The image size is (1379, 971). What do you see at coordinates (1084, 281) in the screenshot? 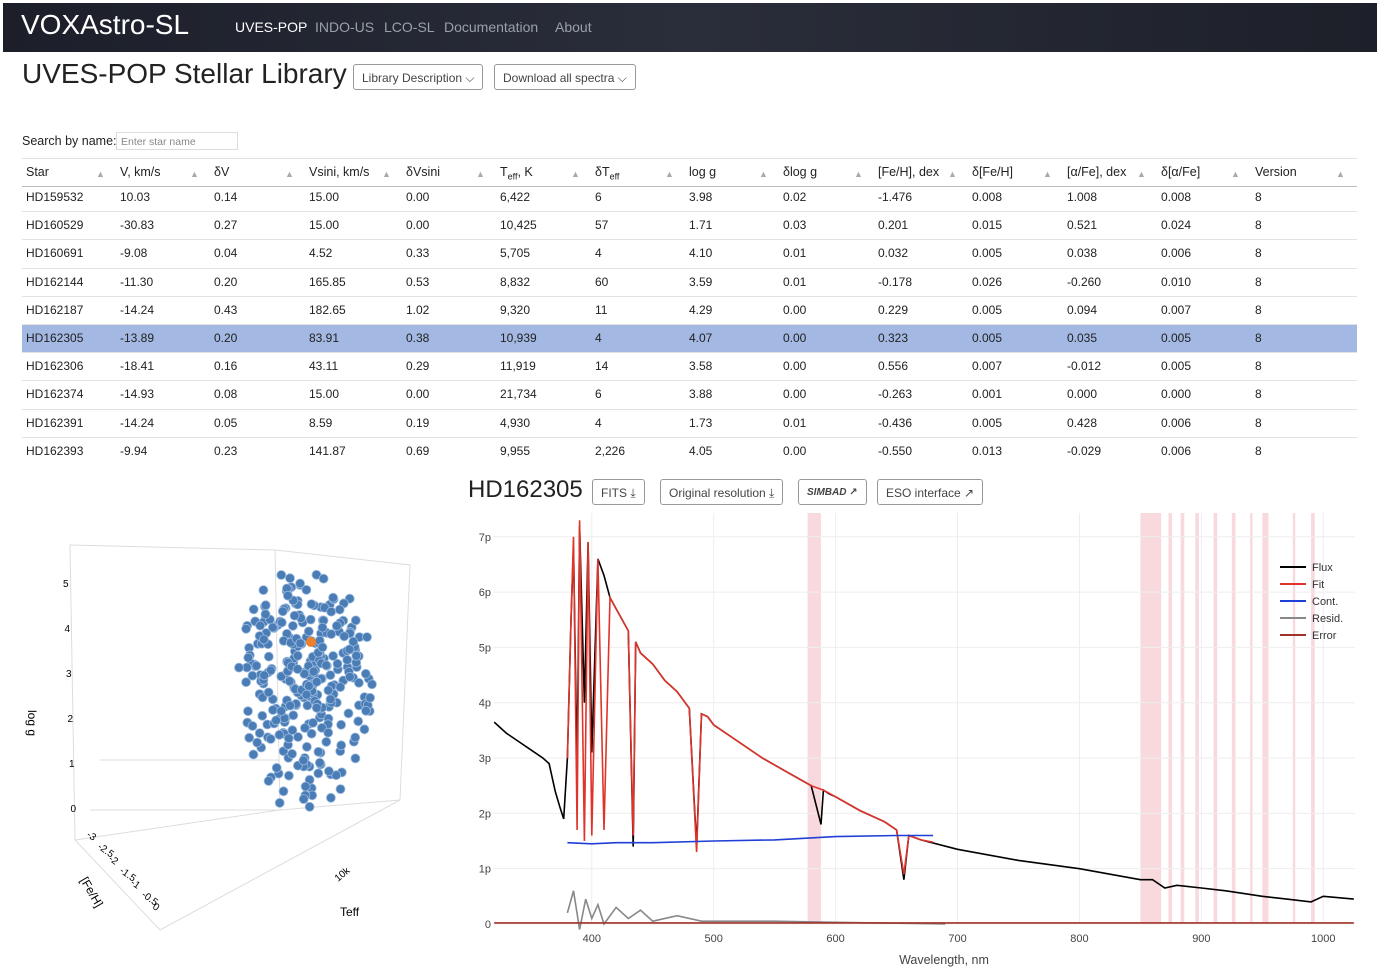
I see `table-cell: -0.260` at bounding box center [1084, 281].